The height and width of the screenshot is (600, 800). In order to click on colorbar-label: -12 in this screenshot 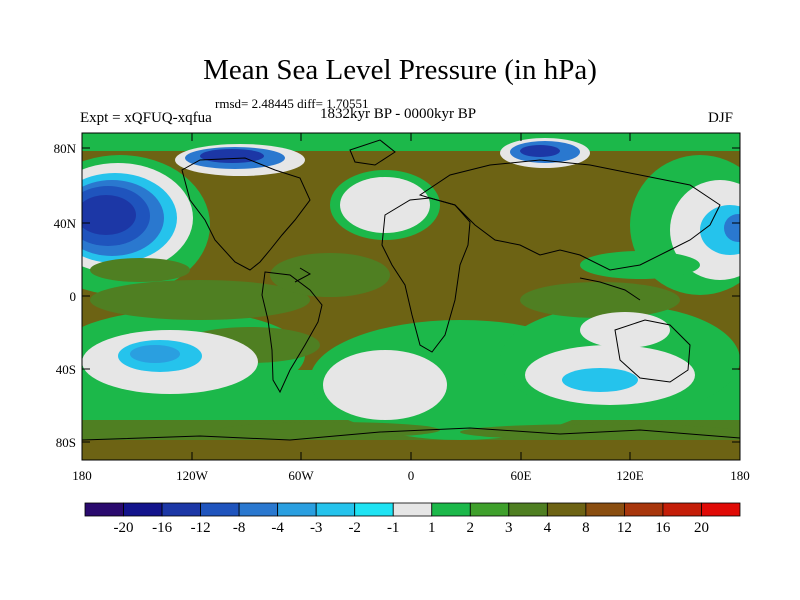, I will do `click(200, 528)`.